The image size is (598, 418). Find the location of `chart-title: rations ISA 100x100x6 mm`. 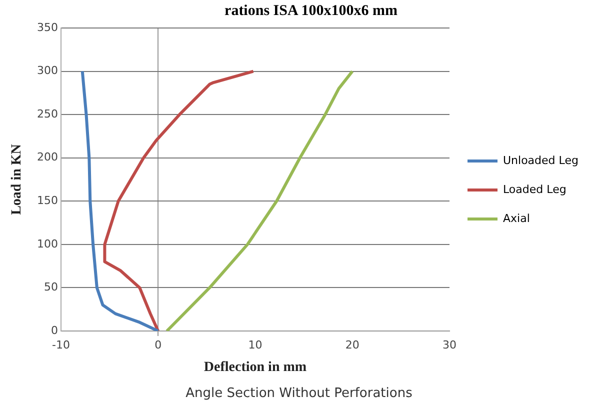

chart-title: rations ISA 100x100x6 mm is located at coordinates (311, 10).